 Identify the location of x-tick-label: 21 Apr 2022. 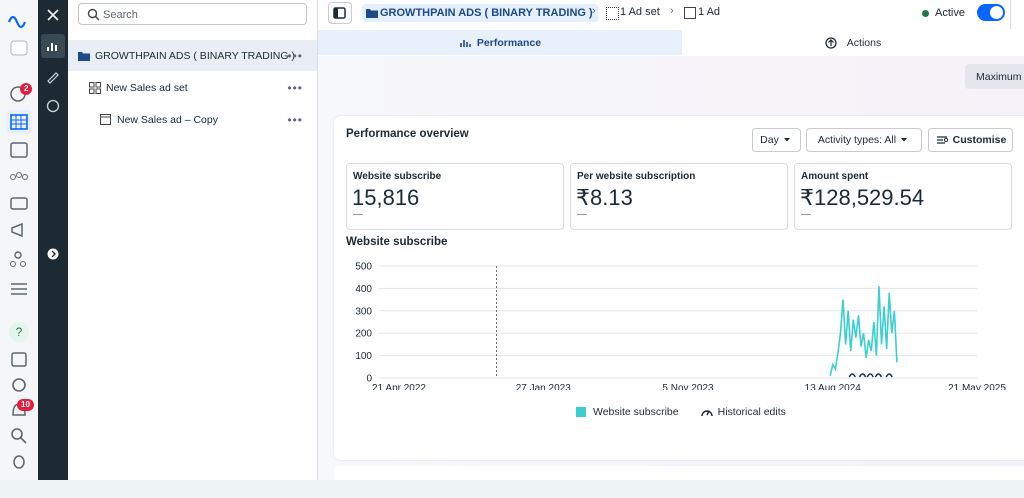
(399, 386).